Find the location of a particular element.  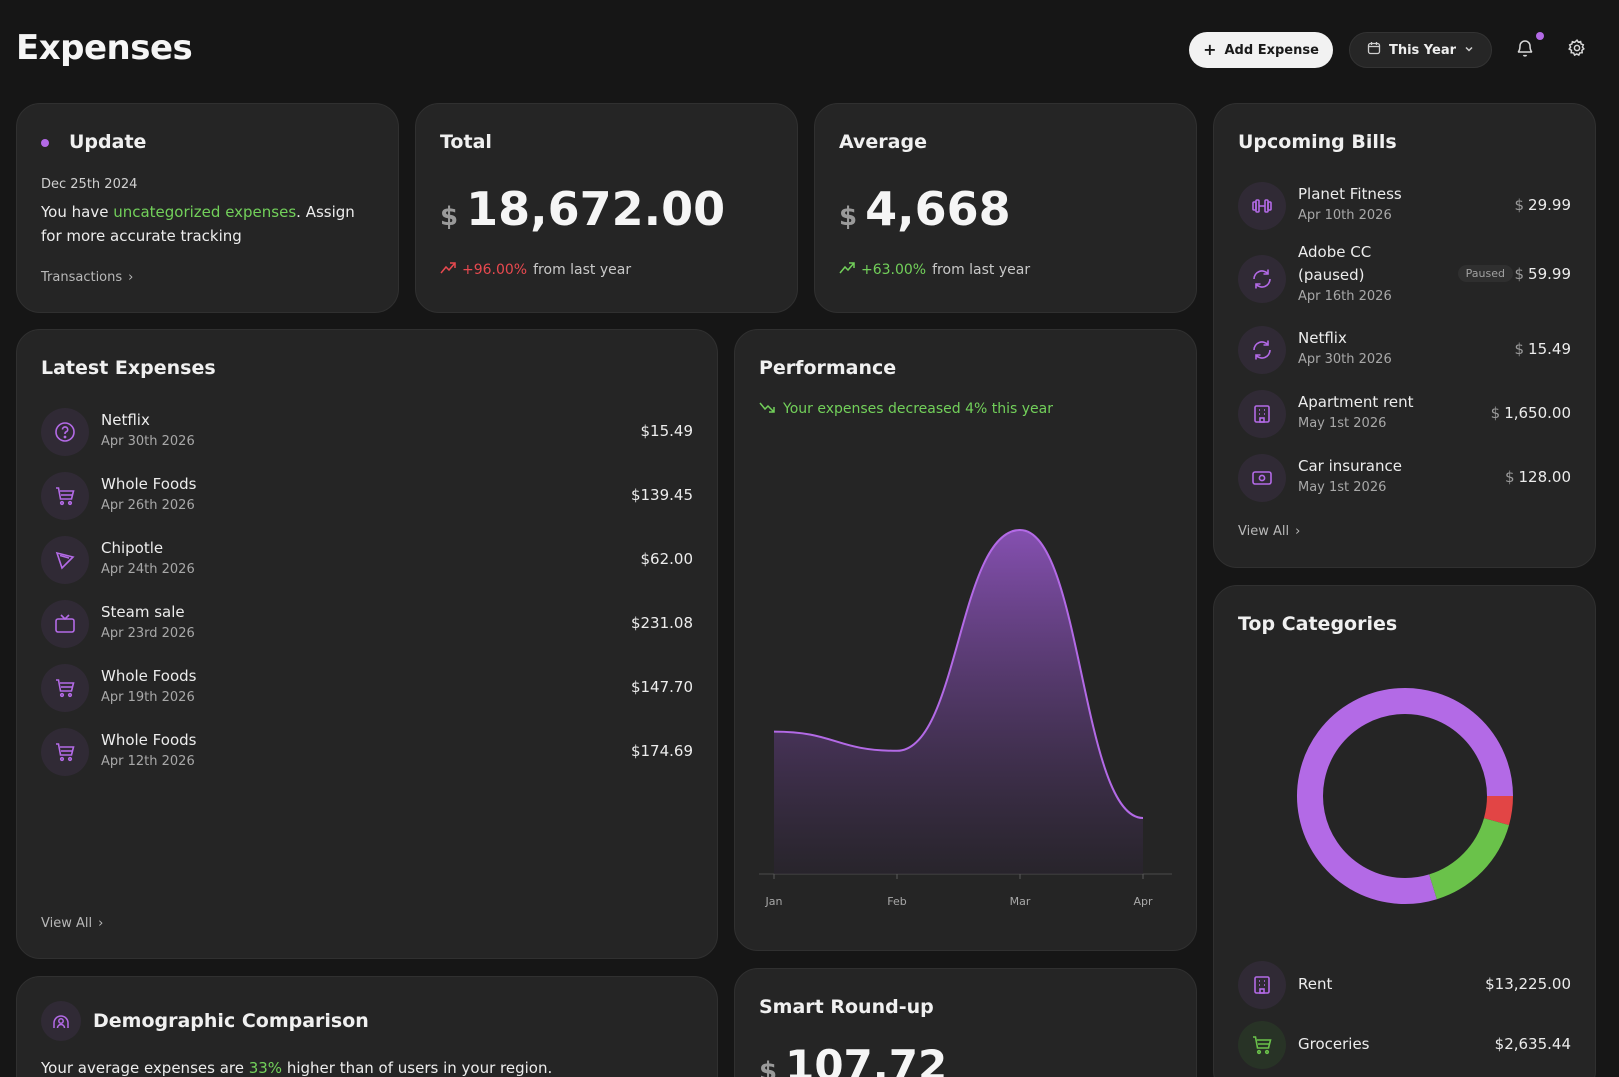

expense-date: Apr 30th 2026 is located at coordinates (148, 441).